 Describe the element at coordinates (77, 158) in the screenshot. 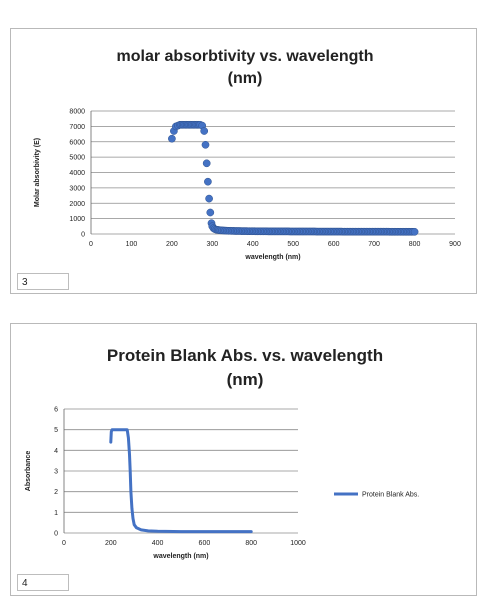

I see `y-tick-label: 5000` at that location.